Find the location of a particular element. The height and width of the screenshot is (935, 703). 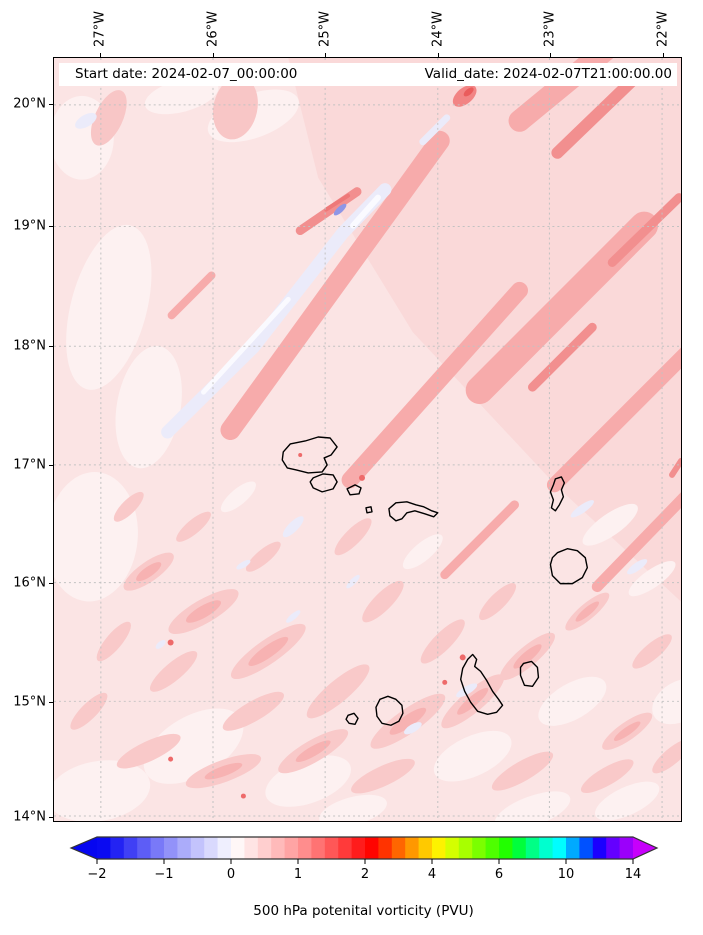

island-maio-coastline is located at coordinates (529, 674).